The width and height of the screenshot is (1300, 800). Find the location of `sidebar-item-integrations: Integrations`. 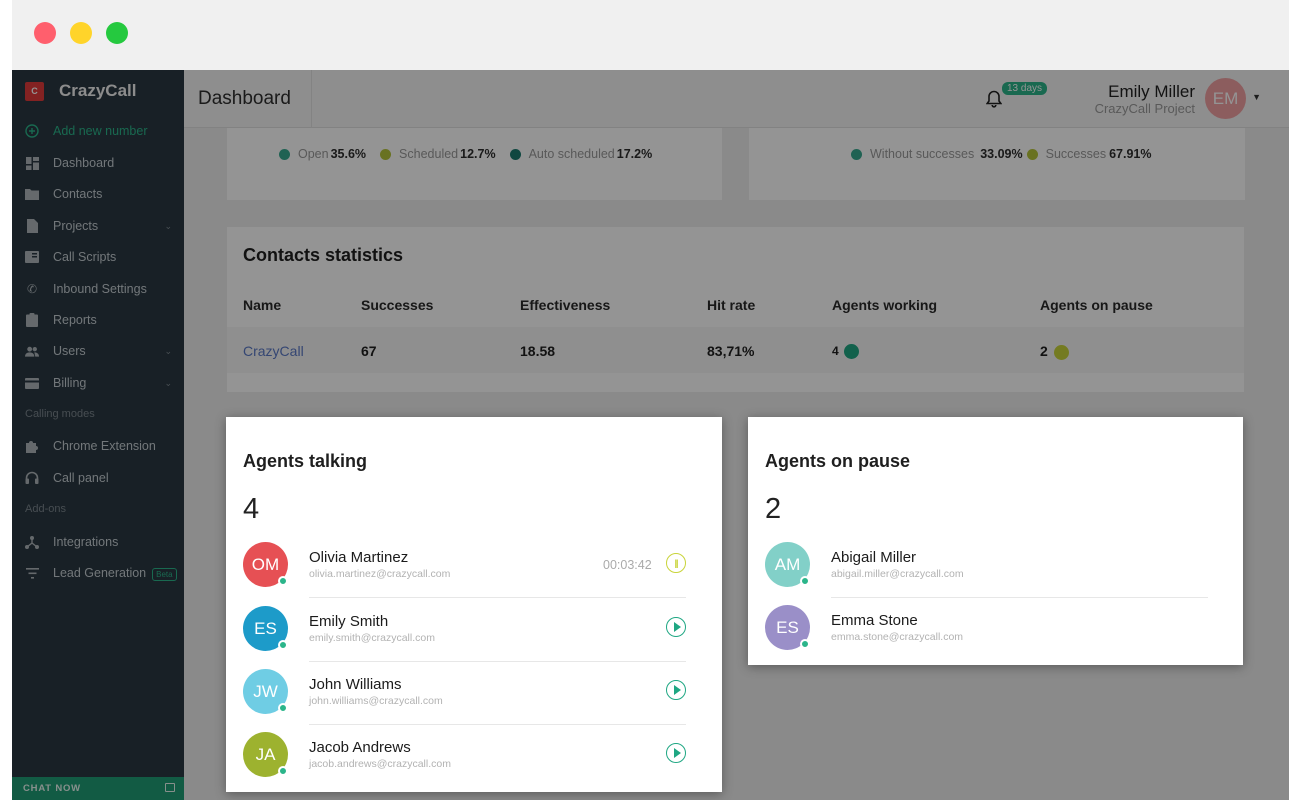

sidebar-item-integrations: Integrations is located at coordinates (98, 542).